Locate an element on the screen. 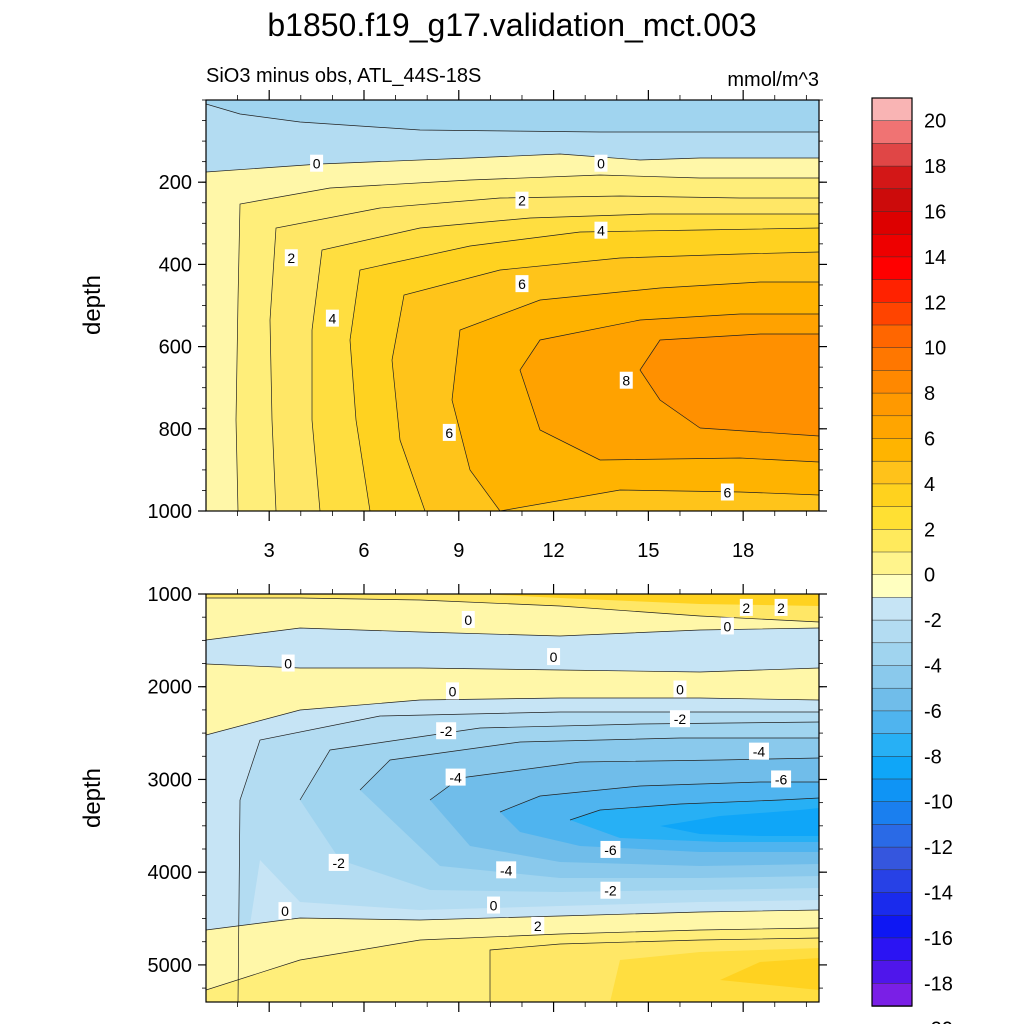  contour-label: 2 is located at coordinates (522, 200).